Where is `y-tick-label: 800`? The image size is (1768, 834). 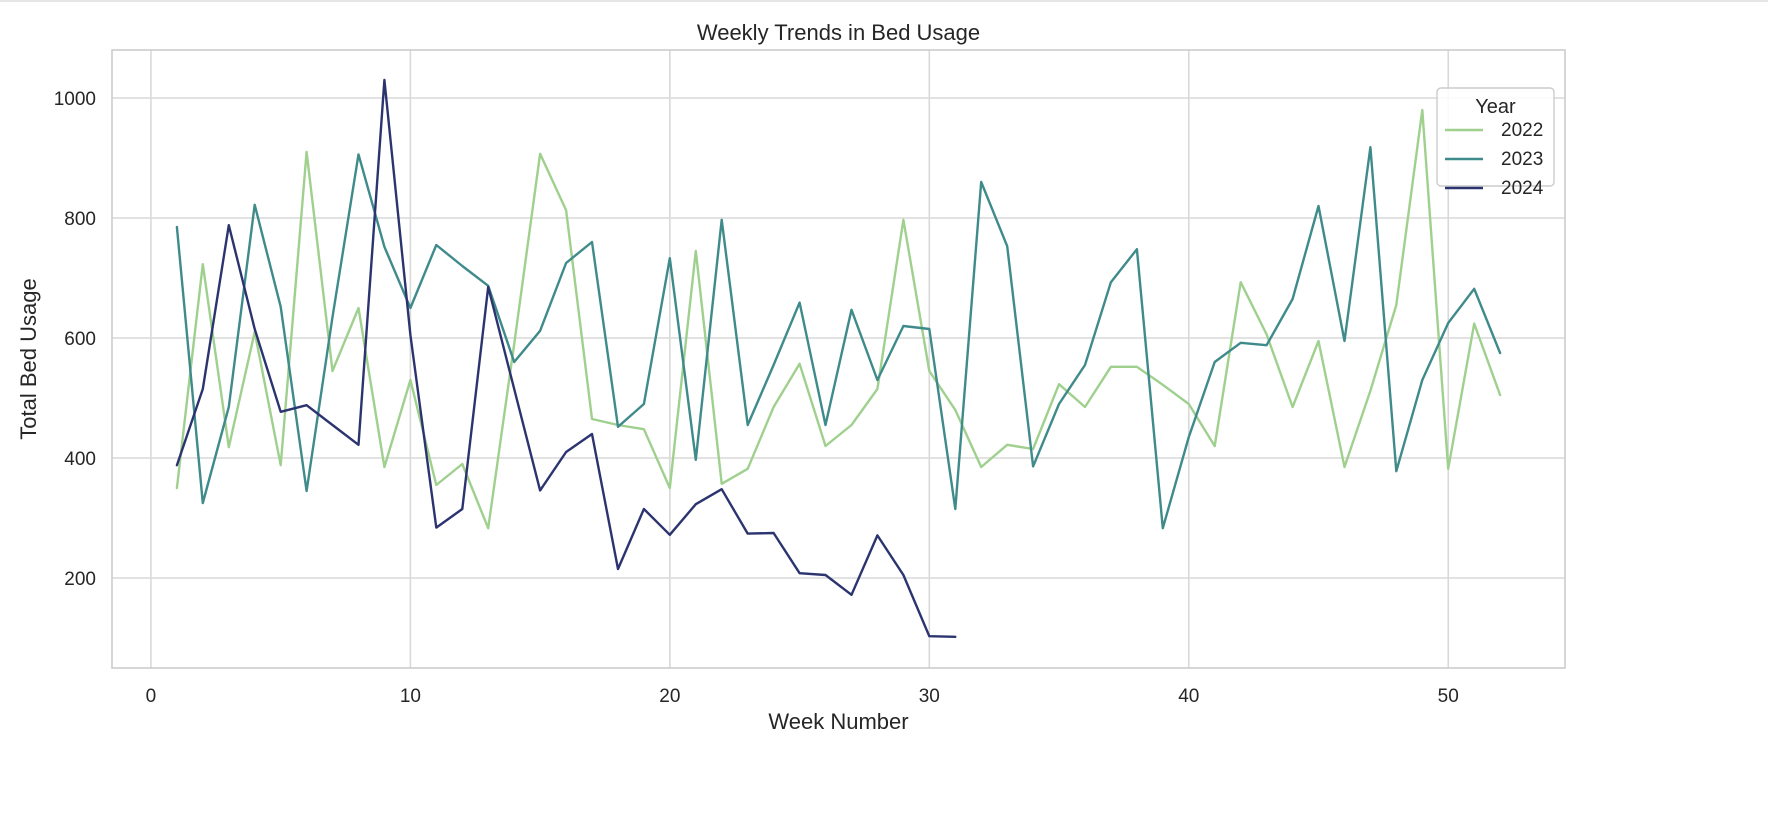 y-tick-label: 800 is located at coordinates (80, 219).